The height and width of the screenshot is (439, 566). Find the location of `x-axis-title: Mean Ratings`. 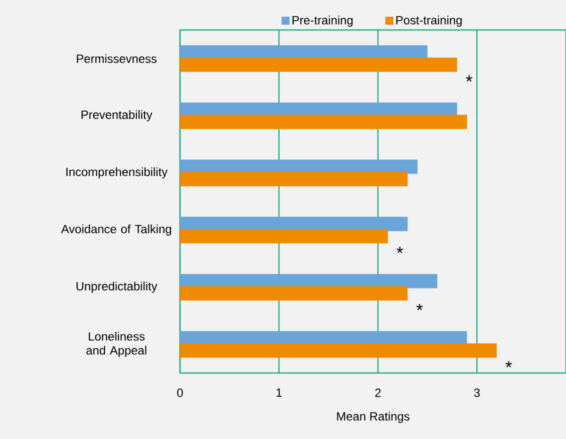

x-axis-title: Mean Ratings is located at coordinates (373, 417).